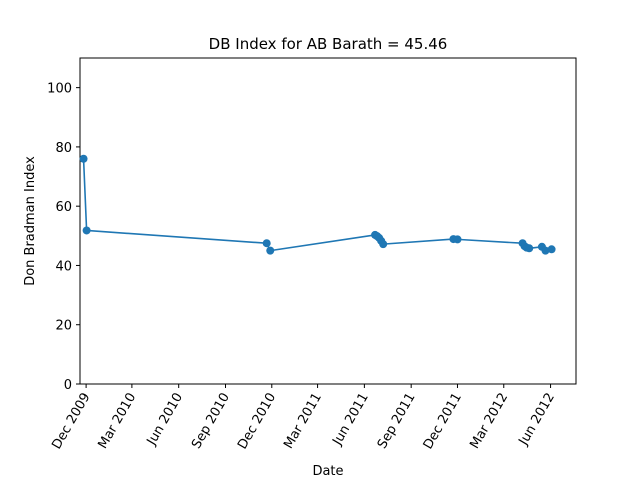 The image size is (640, 480). What do you see at coordinates (165, 420) in the screenshot?
I see `x-tick-label: Jun 2010` at bounding box center [165, 420].